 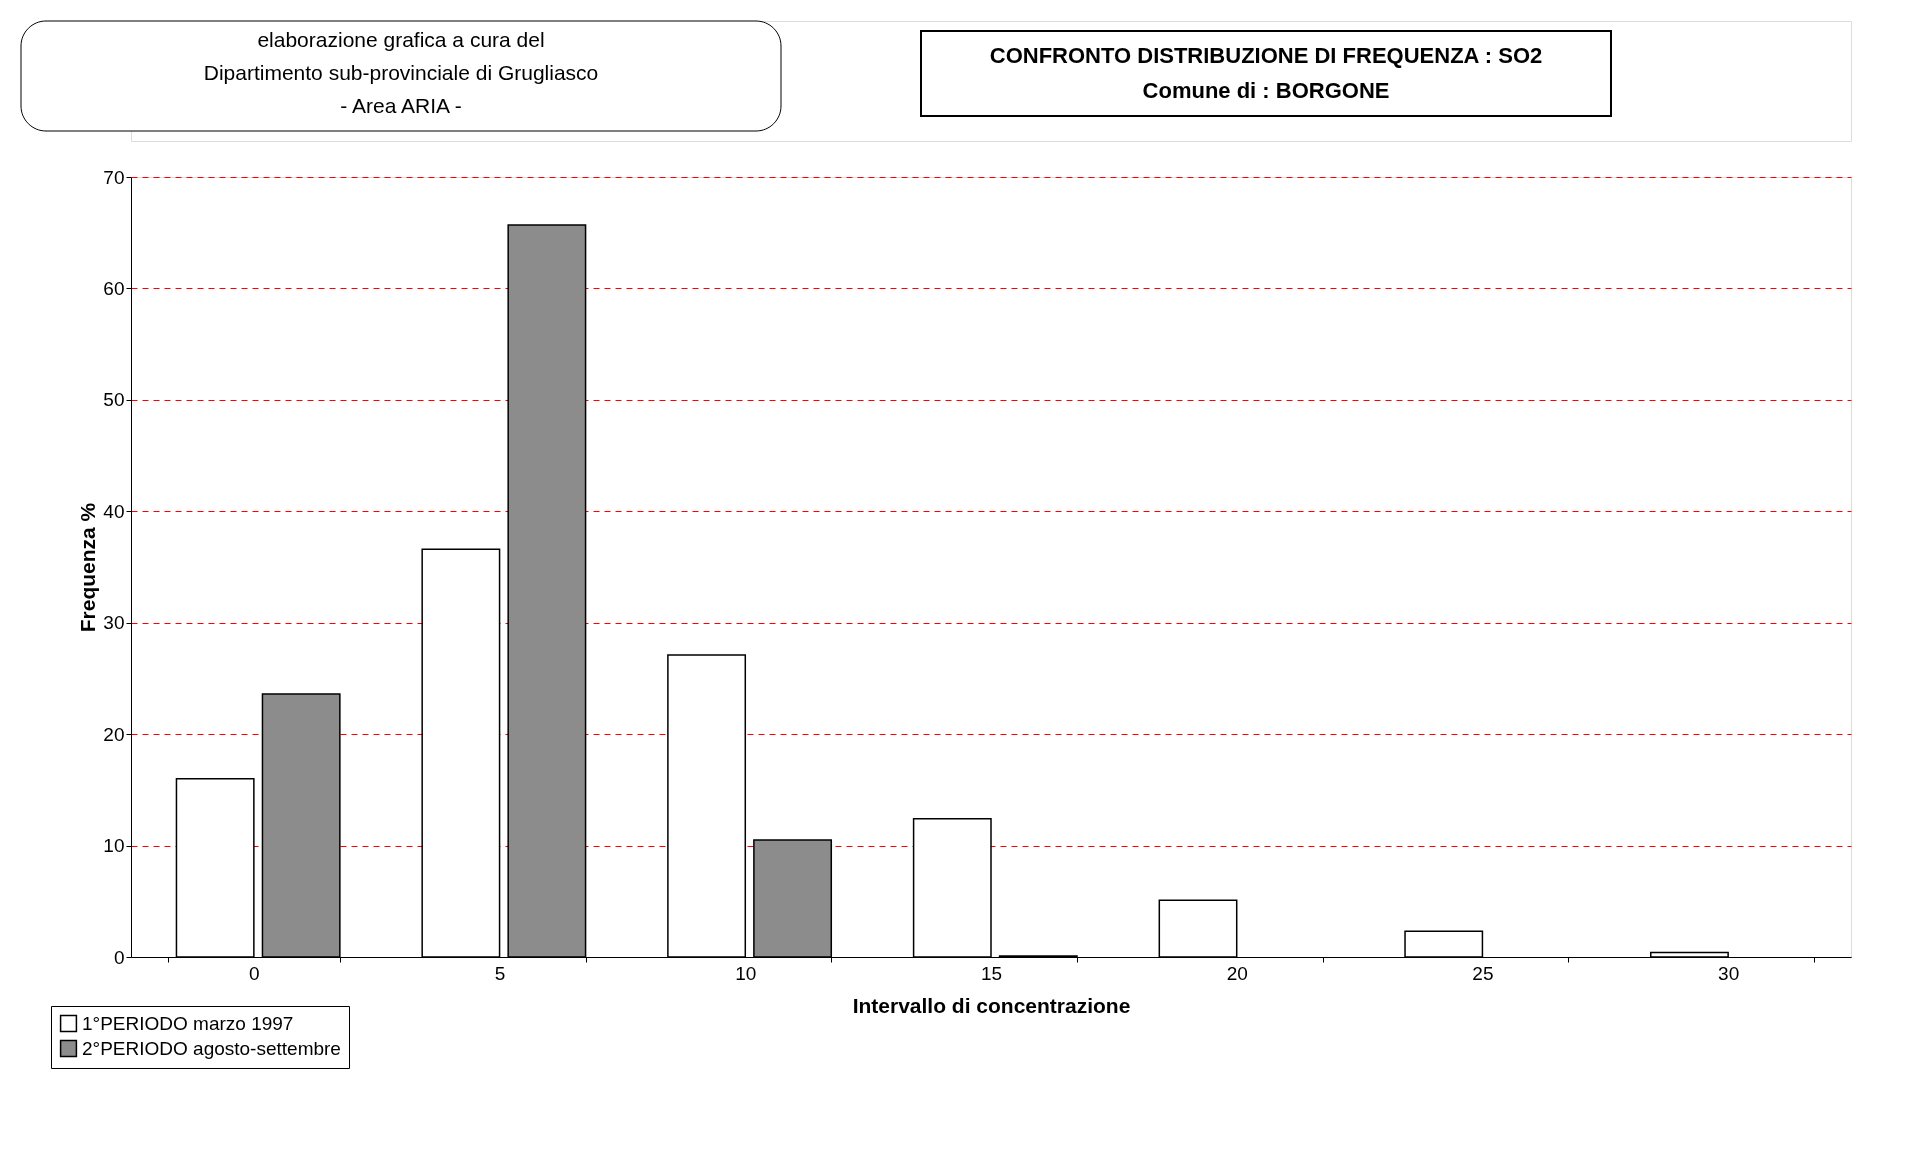 I want to click on chart-subtitle: Comune di : BORGONE, so click(x=1266, y=90).